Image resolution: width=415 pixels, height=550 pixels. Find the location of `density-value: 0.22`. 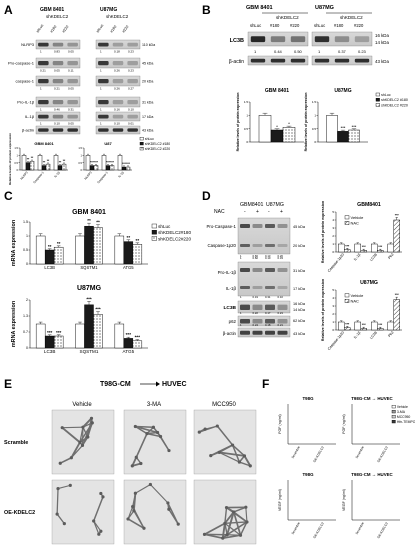

density-value: 0.22 is located at coordinates (256, 313).